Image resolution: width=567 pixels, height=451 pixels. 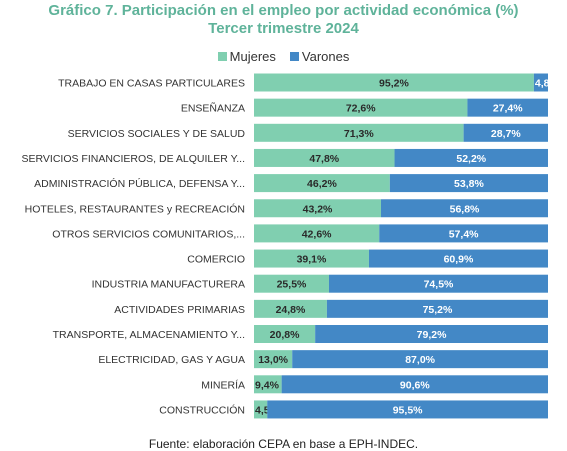 I want to click on data-label-mujeres-mineria: 9,4%, so click(x=267, y=385).